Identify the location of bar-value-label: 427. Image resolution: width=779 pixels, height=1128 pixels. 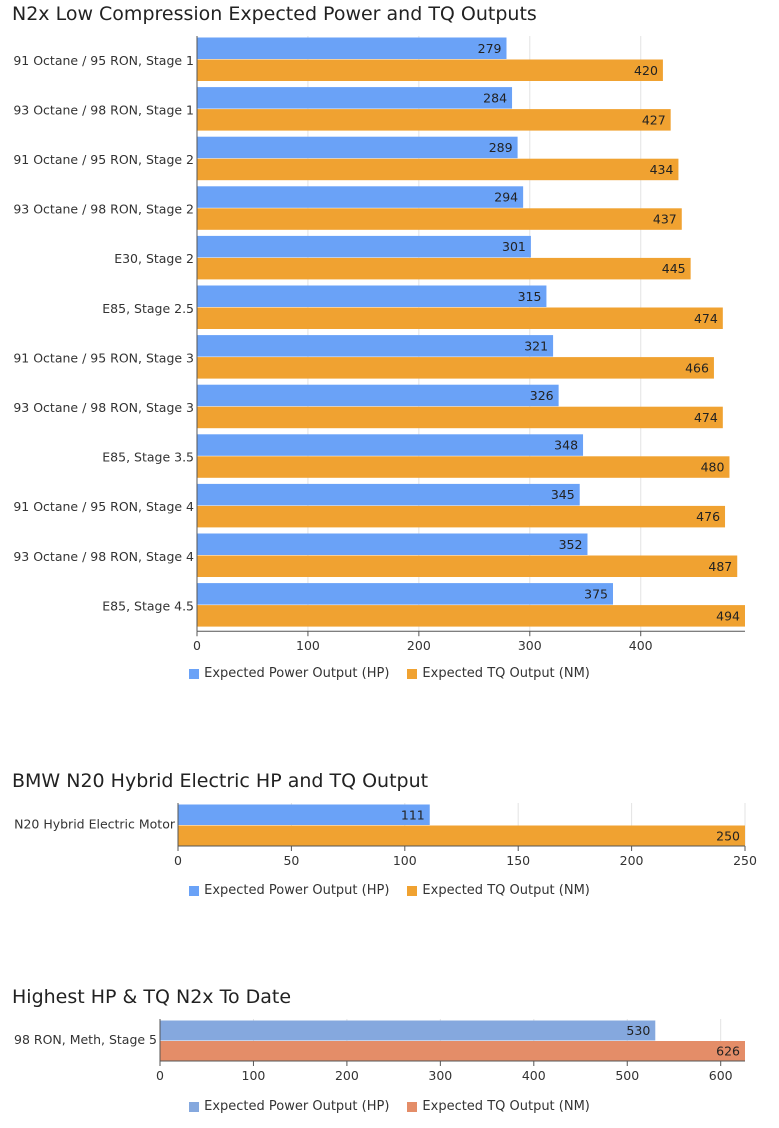
(654, 119).